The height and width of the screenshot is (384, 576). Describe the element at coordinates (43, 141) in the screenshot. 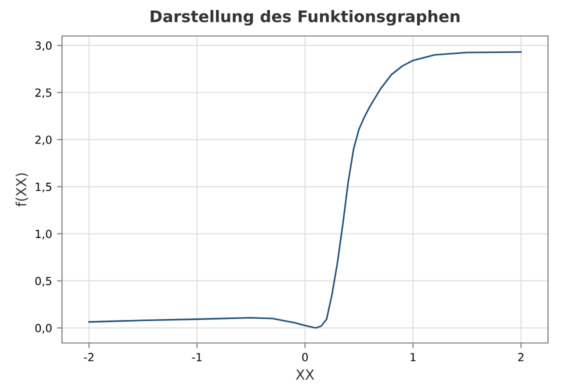

I see `y-tick-label: 2,0` at that location.